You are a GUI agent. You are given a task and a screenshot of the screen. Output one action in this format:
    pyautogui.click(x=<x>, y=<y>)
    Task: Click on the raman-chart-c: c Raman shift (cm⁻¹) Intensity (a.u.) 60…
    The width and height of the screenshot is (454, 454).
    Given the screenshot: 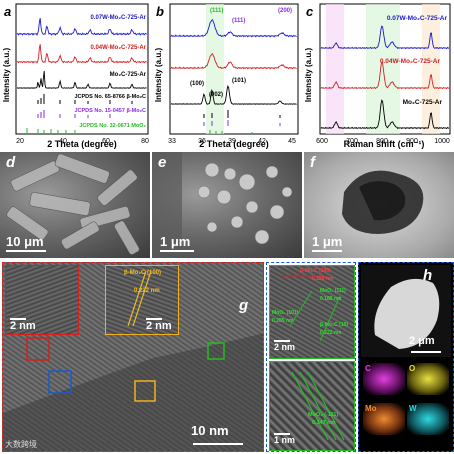 What is the action you would take?
    pyautogui.click(x=377, y=76)
    